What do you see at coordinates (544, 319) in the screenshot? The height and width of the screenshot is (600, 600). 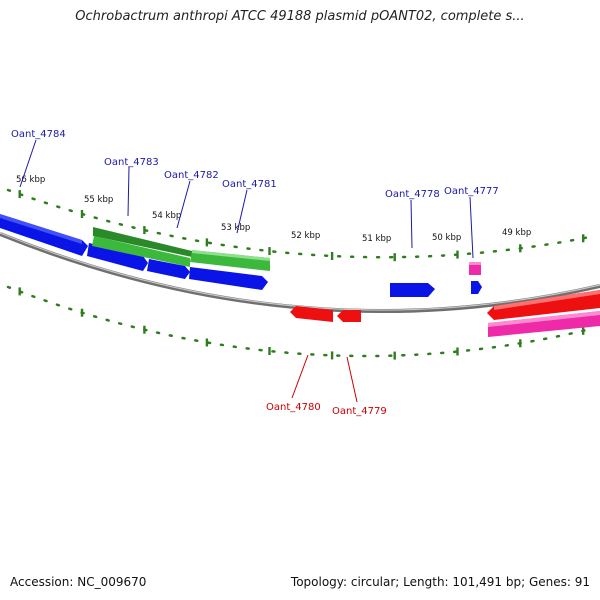 I see `gene-right-pink-band-highlight` at bounding box center [544, 319].